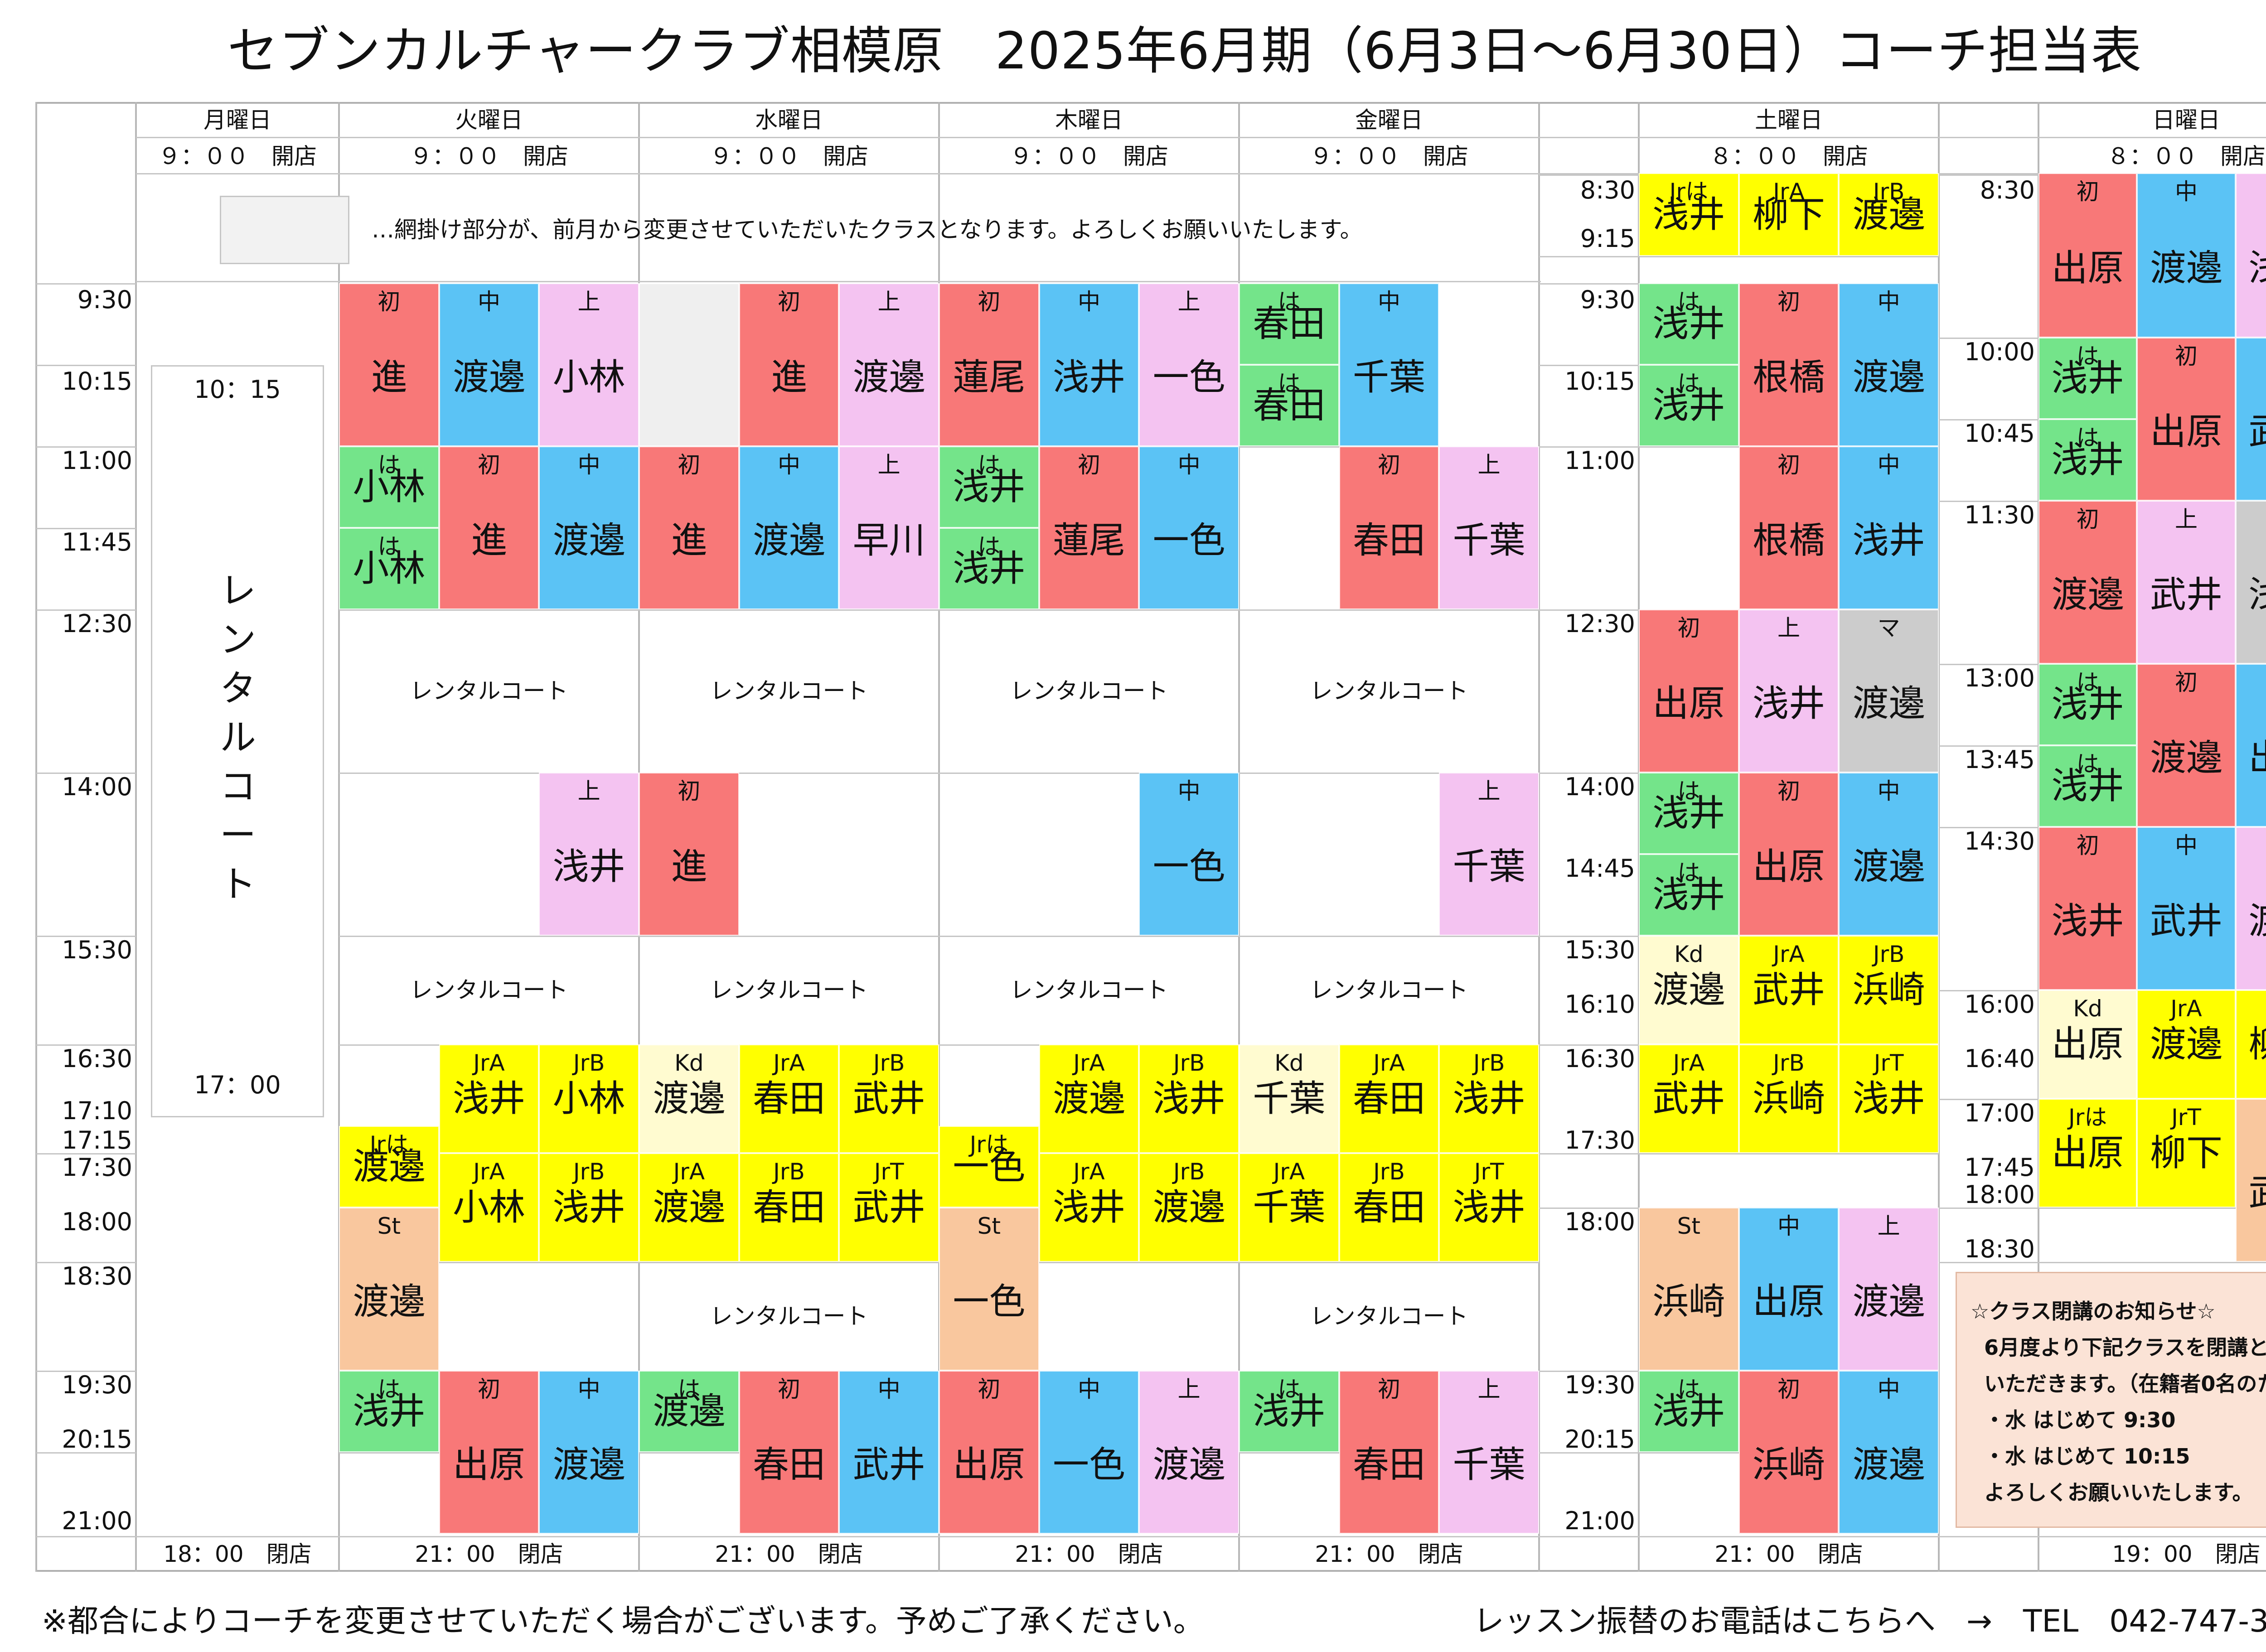 Image resolution: width=2266 pixels, height=1652 pixels. What do you see at coordinates (1999, 678) in the screenshot?
I see `time-label: 13:00` at bounding box center [1999, 678].